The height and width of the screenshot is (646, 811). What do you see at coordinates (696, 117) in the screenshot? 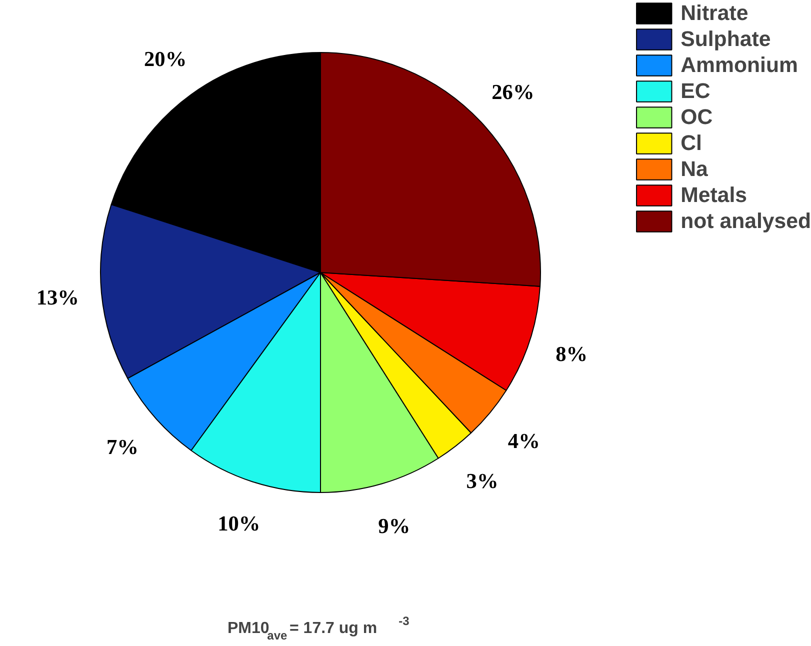
I see `legend-label: OC` at bounding box center [696, 117].